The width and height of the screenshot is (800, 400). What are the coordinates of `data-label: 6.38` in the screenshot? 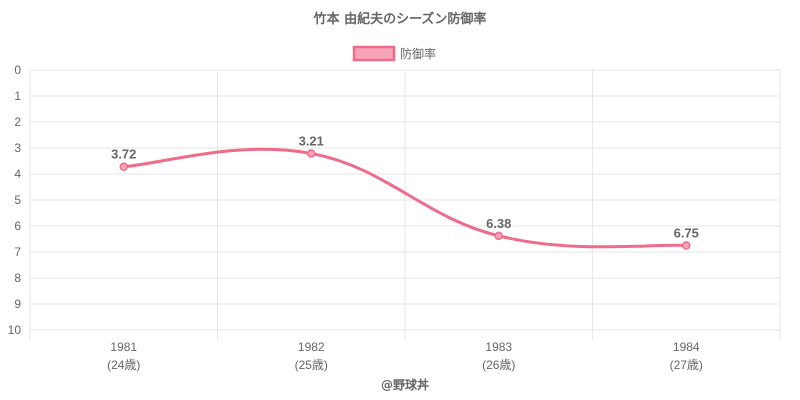 It's located at (498, 223).